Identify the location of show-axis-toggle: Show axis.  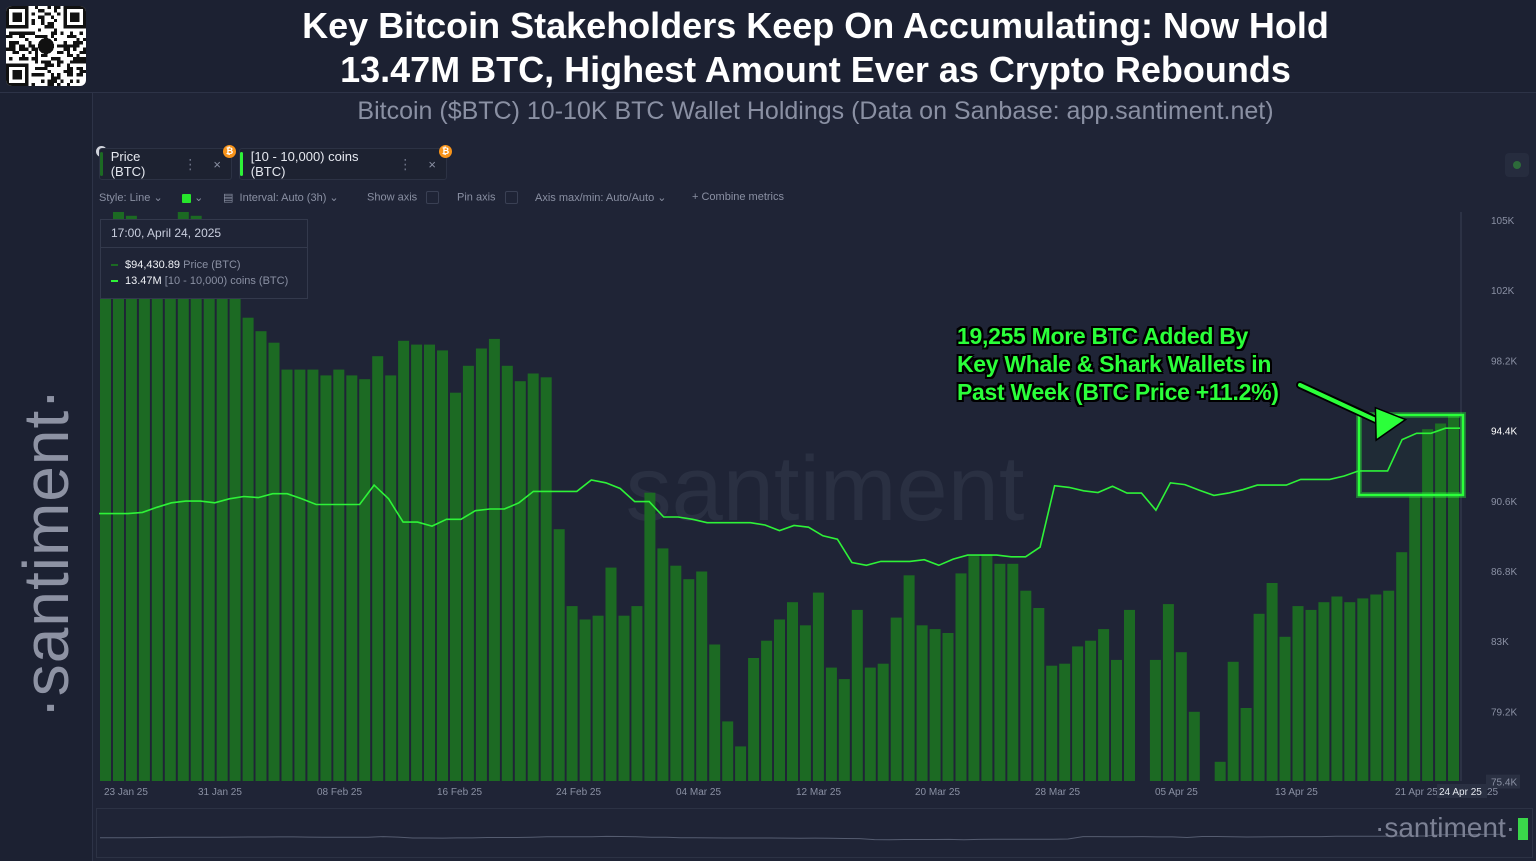
(403, 197).